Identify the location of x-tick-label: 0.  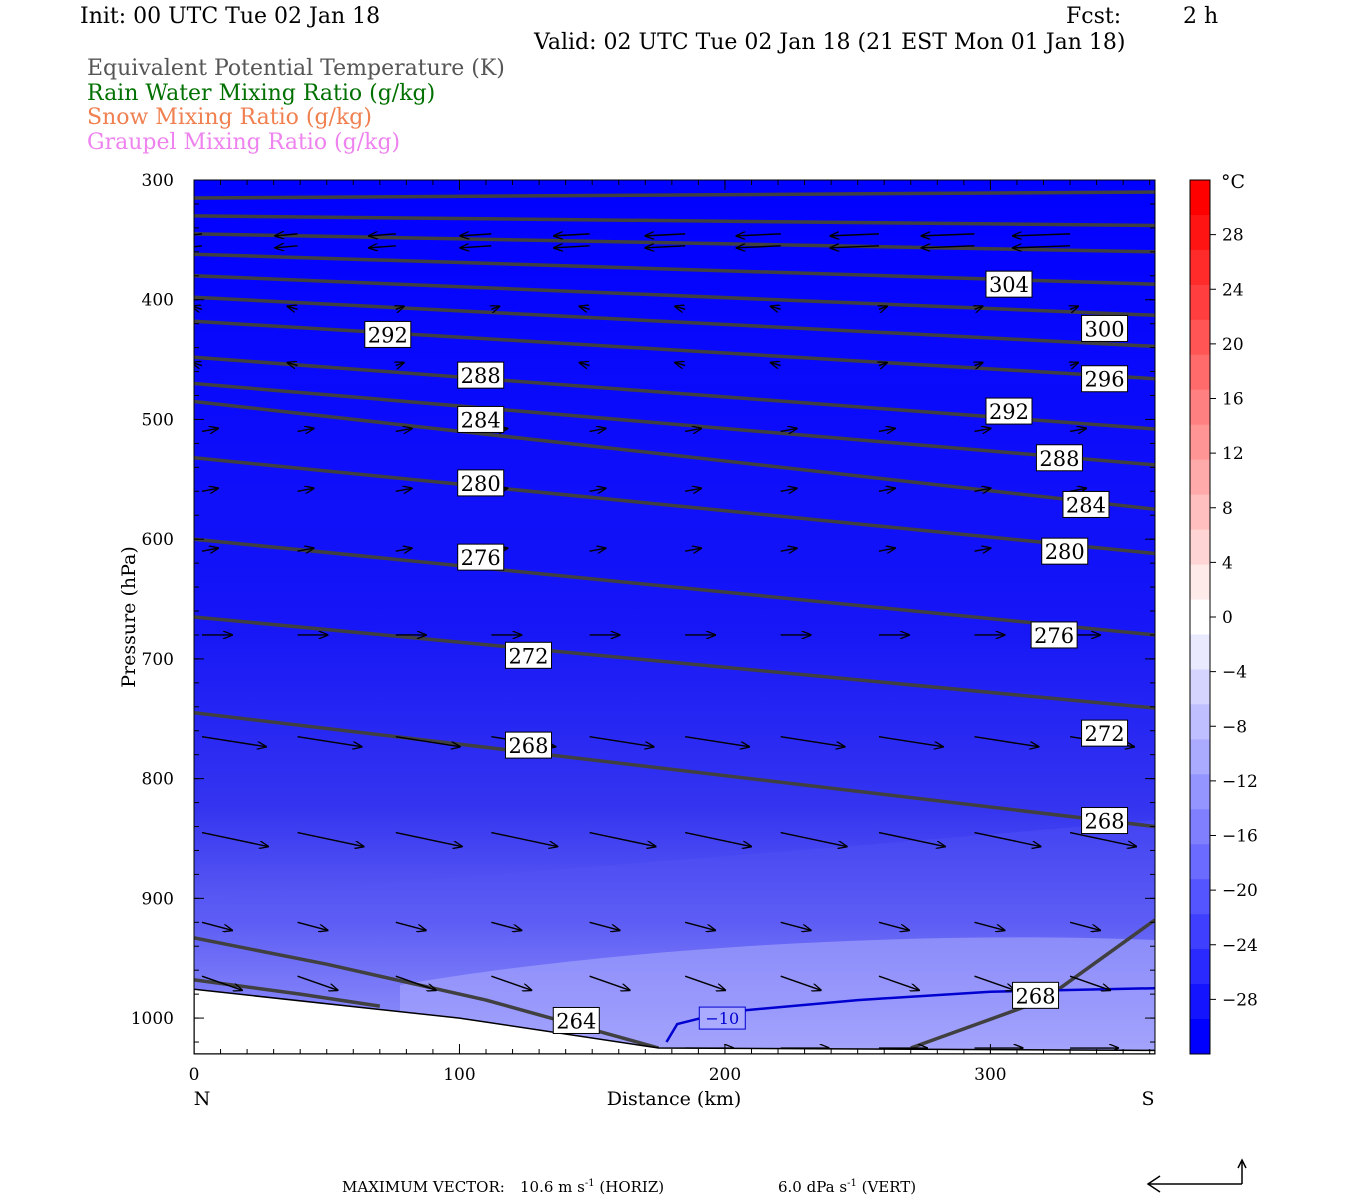
(194, 1075).